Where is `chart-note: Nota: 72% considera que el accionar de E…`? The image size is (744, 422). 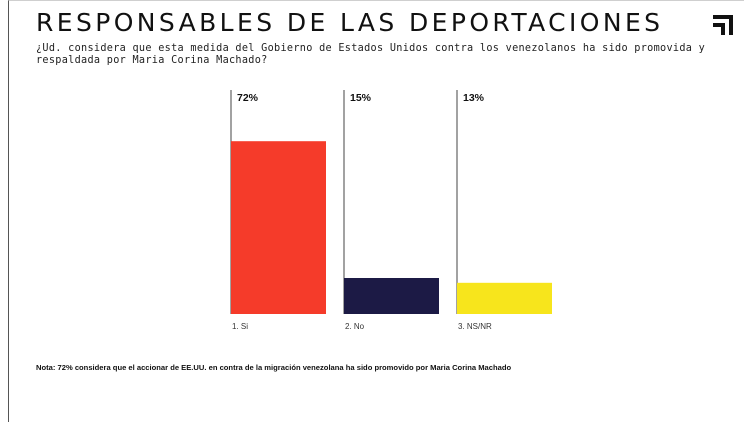 chart-note: Nota: 72% considera que el accionar de E… is located at coordinates (274, 367).